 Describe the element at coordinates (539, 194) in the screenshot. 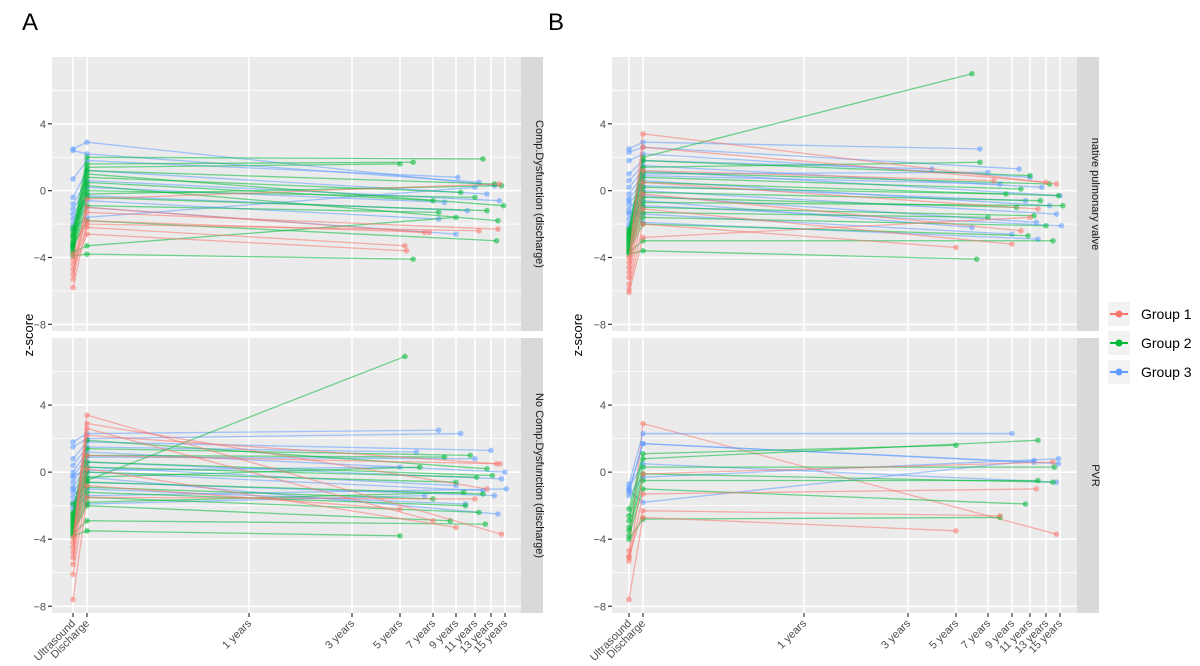

I see `facet-strip-label: Comp.Dysfunction (discharge)` at that location.